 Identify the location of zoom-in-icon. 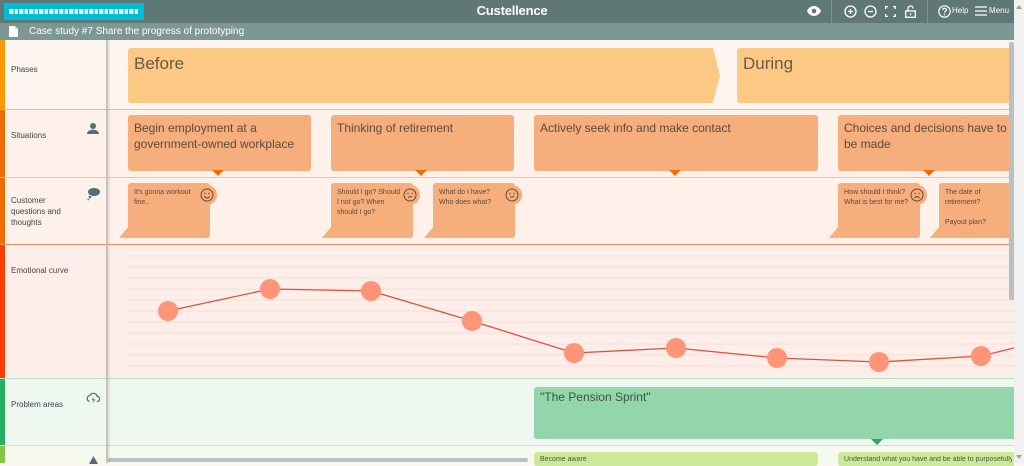
(850, 11).